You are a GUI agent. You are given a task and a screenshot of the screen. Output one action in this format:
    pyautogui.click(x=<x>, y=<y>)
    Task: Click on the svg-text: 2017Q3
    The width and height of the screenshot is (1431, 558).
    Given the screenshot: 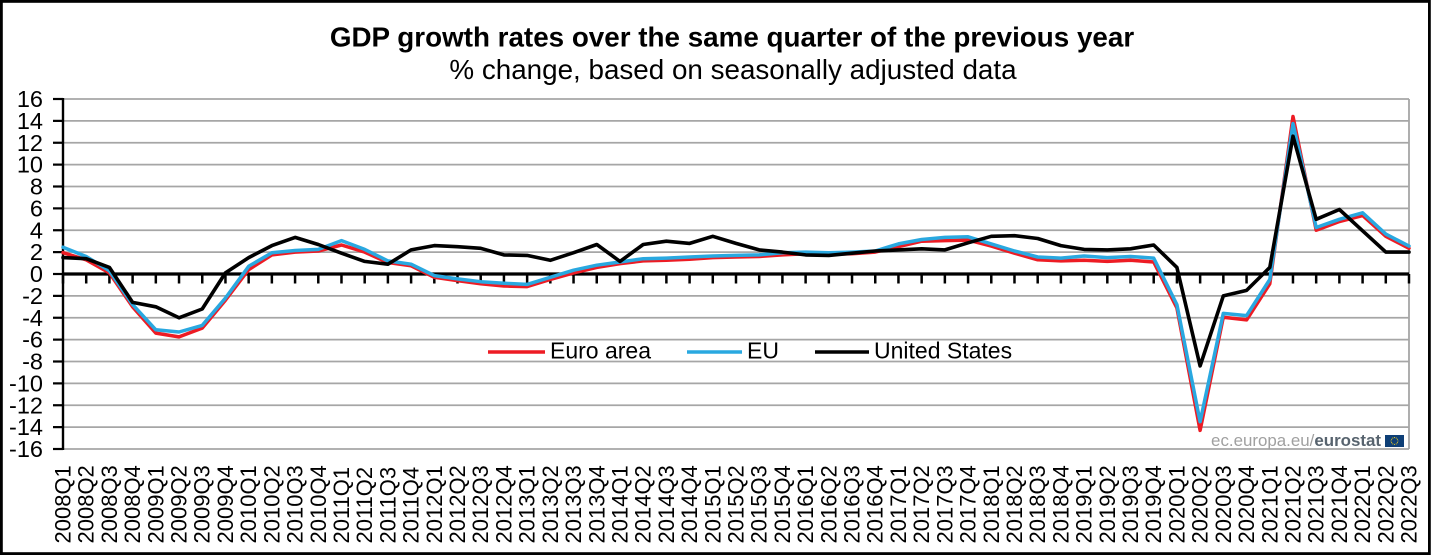 What is the action you would take?
    pyautogui.click(x=944, y=504)
    